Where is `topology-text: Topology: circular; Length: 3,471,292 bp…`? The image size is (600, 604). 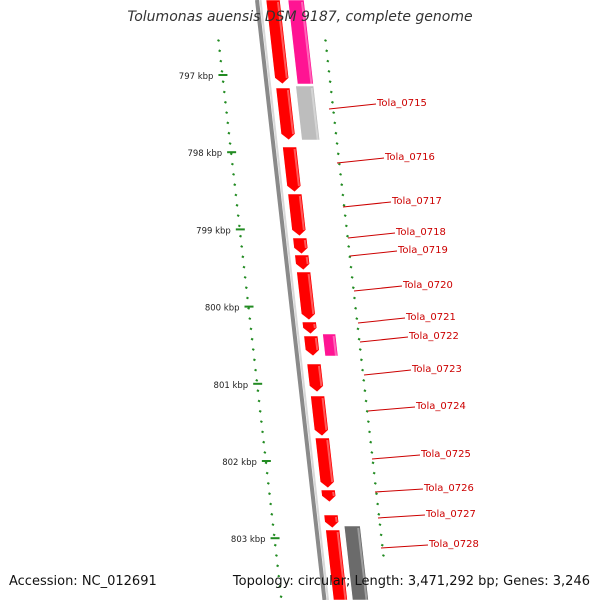
topology-text: Topology: circular; Length: 3,471,292 bp… is located at coordinates (411, 581).